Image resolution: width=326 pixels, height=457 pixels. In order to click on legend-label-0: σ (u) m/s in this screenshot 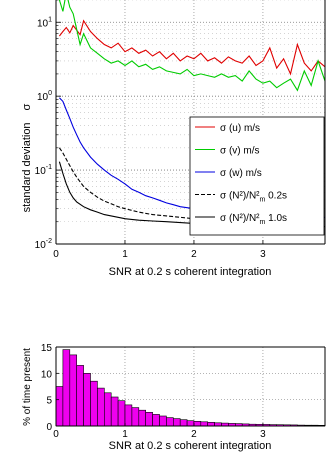, I will do `click(240, 128)`.